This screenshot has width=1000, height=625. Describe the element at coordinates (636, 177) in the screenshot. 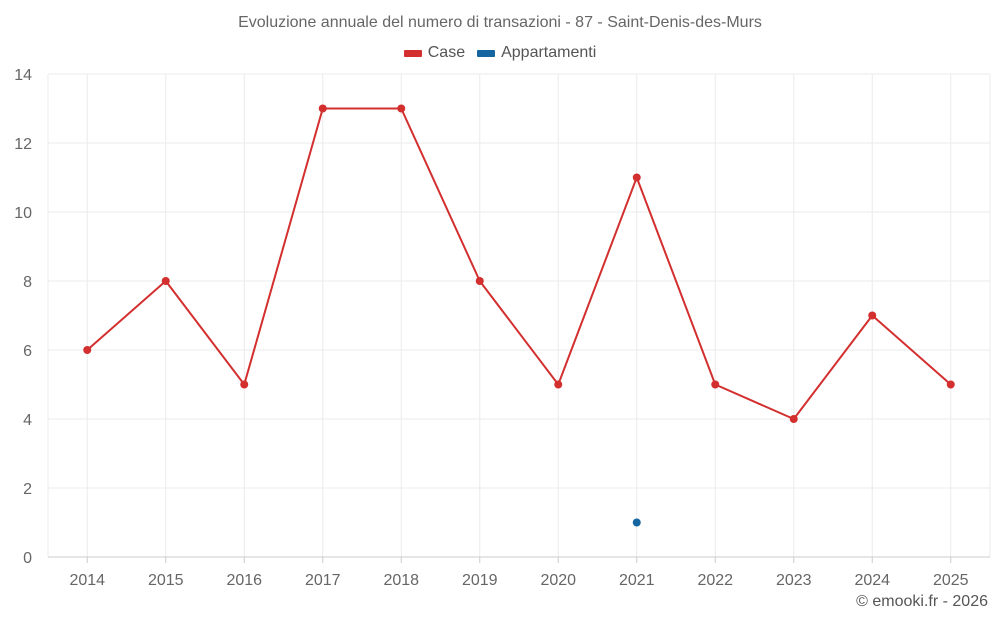

I see `data-point-case-2021` at that location.